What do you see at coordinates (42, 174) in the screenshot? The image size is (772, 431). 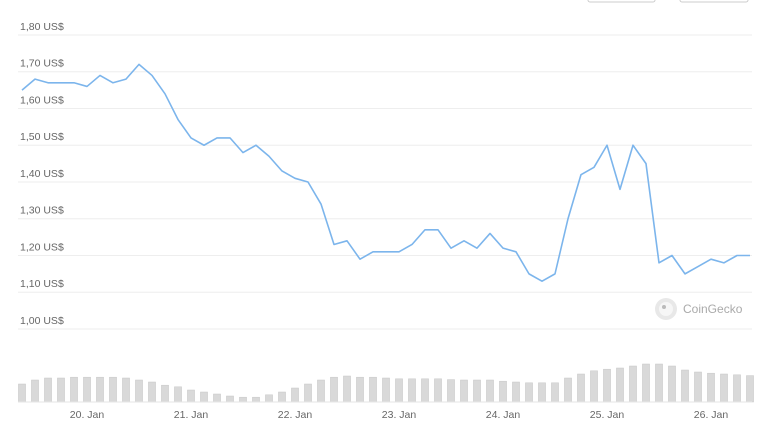 I see `y-tick-label: 1,40 US$` at bounding box center [42, 174].